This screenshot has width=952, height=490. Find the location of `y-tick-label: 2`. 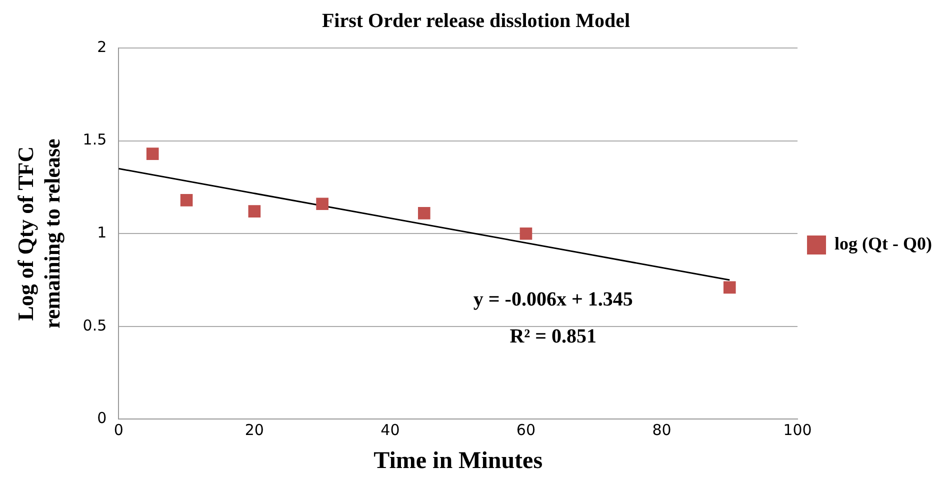

y-tick-label: 2 is located at coordinates (102, 47).